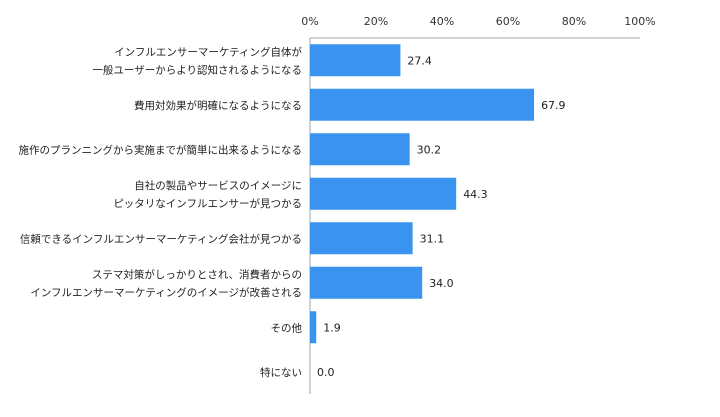  What do you see at coordinates (475, 194) in the screenshot?
I see `value-label: 44.3` at bounding box center [475, 194].